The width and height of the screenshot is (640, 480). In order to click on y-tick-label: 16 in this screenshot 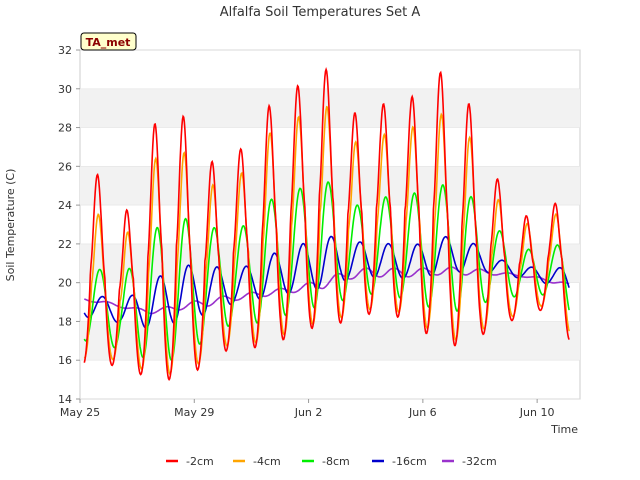, I will do `click(65, 360)`.